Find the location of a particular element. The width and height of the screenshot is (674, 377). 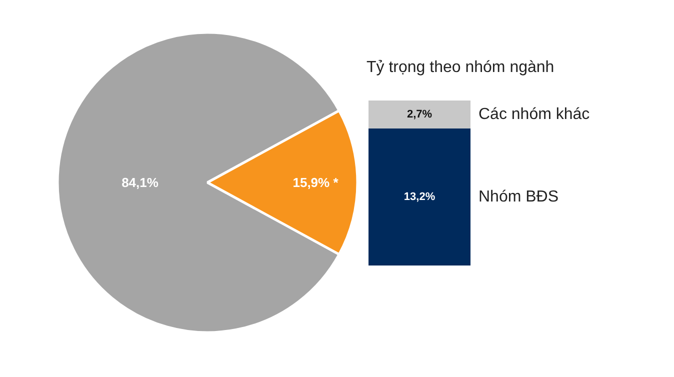

data-label: 13,2% is located at coordinates (420, 197).